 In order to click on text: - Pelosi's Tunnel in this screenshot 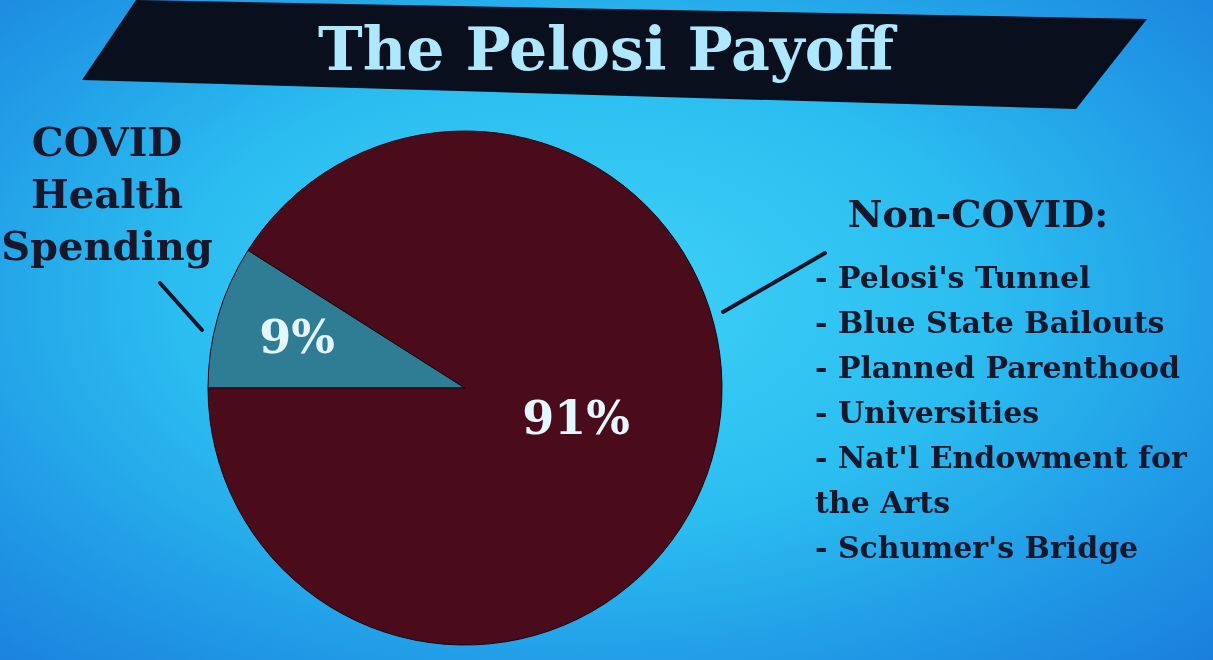, I will do `click(953, 277)`.